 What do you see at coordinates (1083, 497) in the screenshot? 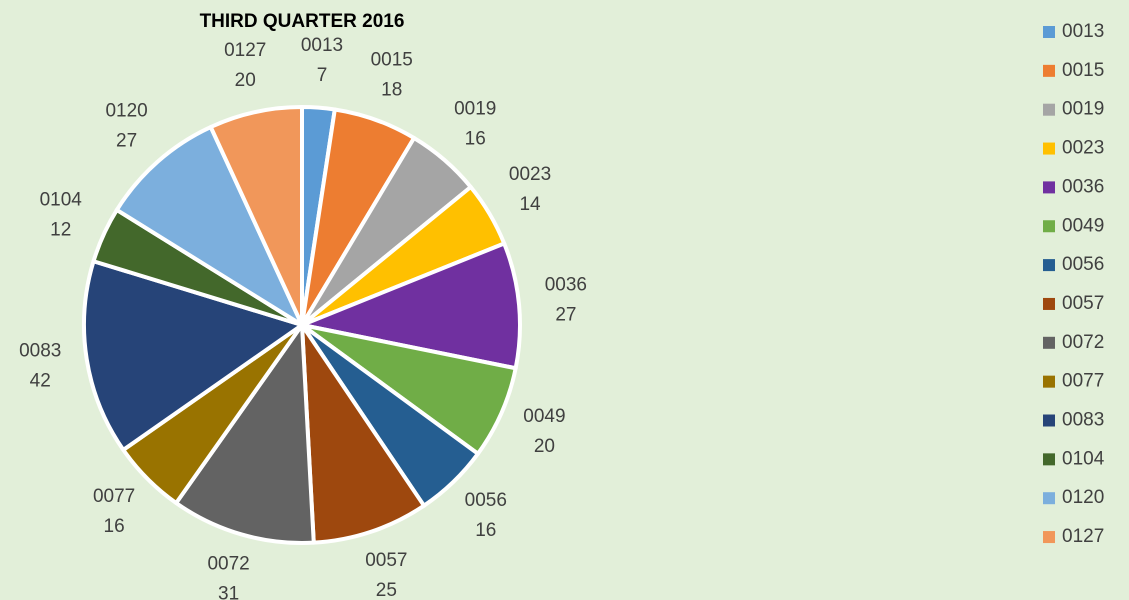
I see `legend-label: 0120` at bounding box center [1083, 497].